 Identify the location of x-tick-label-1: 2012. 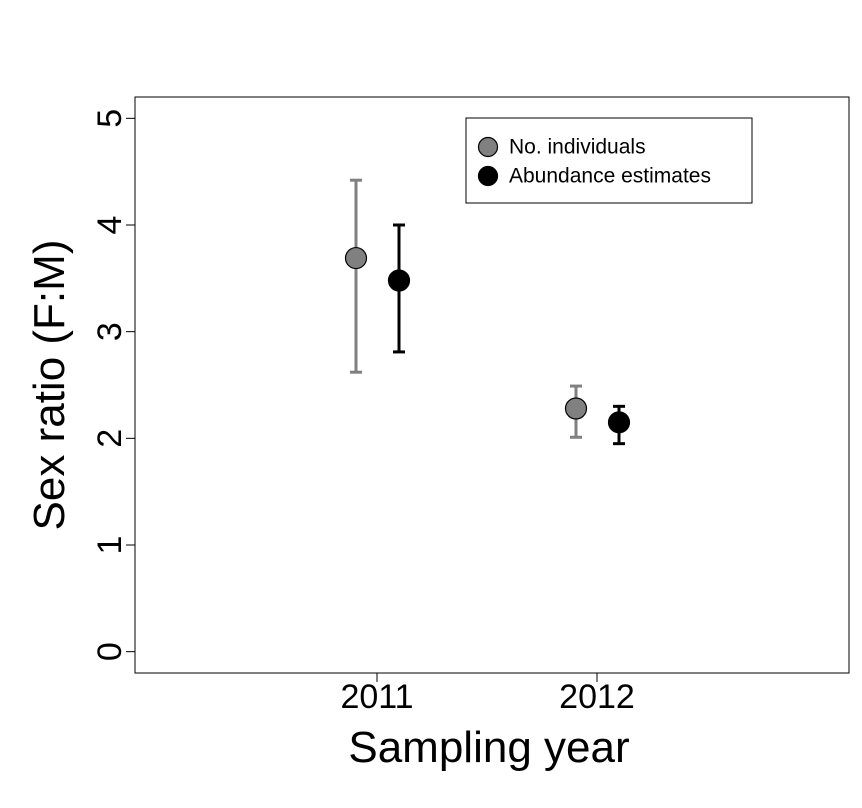
(597, 697).